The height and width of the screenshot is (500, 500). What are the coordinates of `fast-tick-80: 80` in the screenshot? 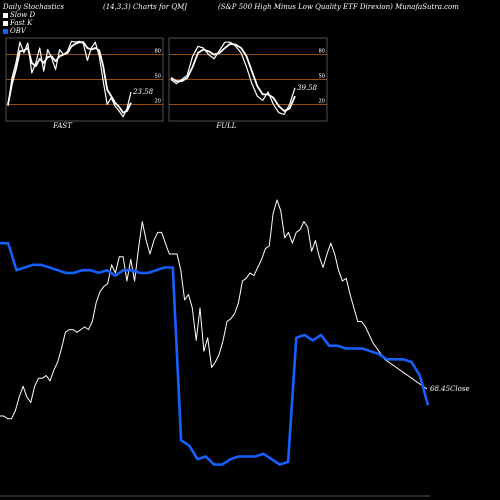 It's located at (158, 52).